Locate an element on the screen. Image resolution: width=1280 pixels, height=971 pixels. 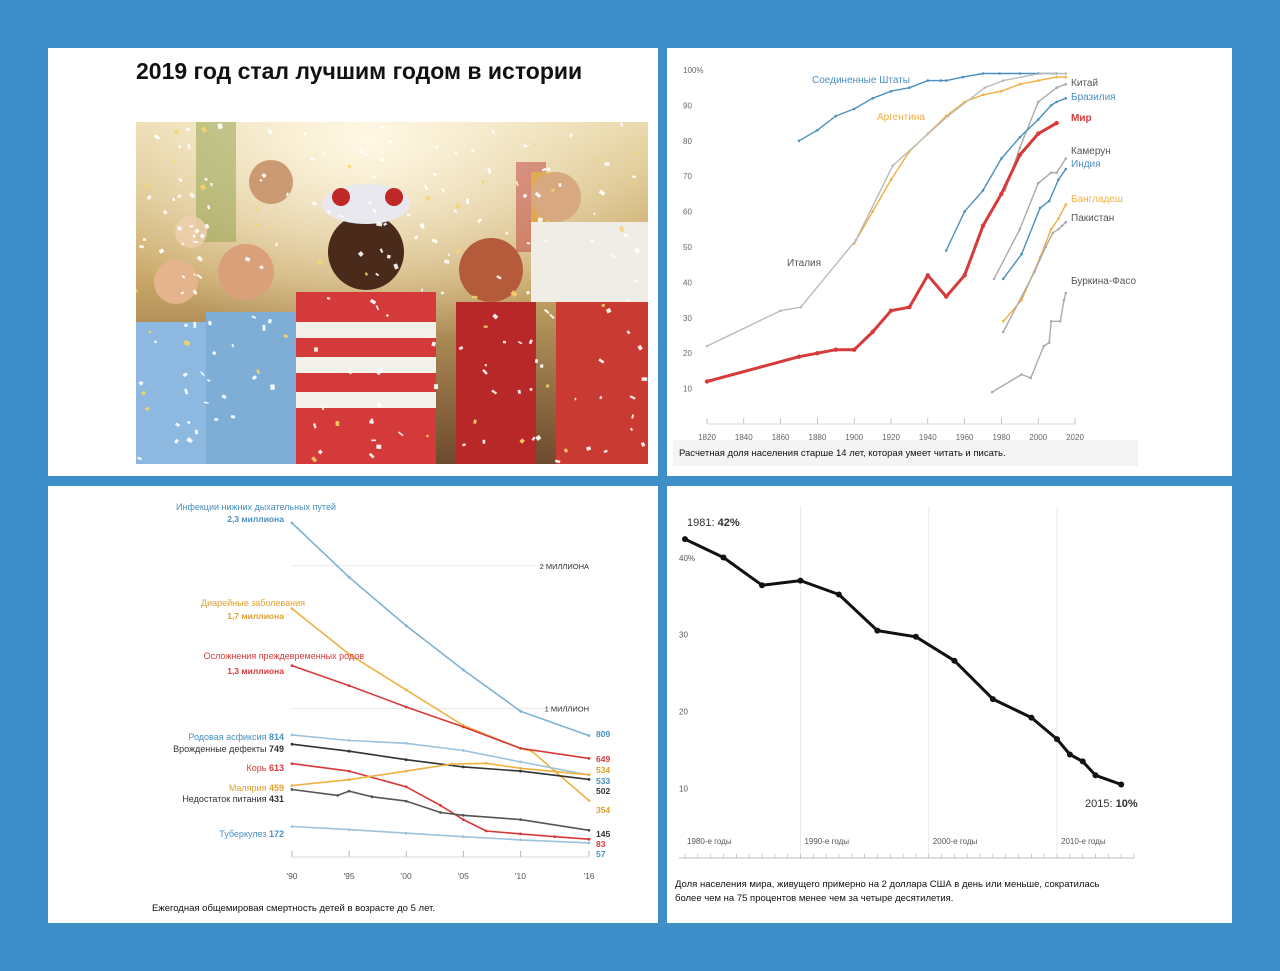
series-end-value: 145 is located at coordinates (603, 834).